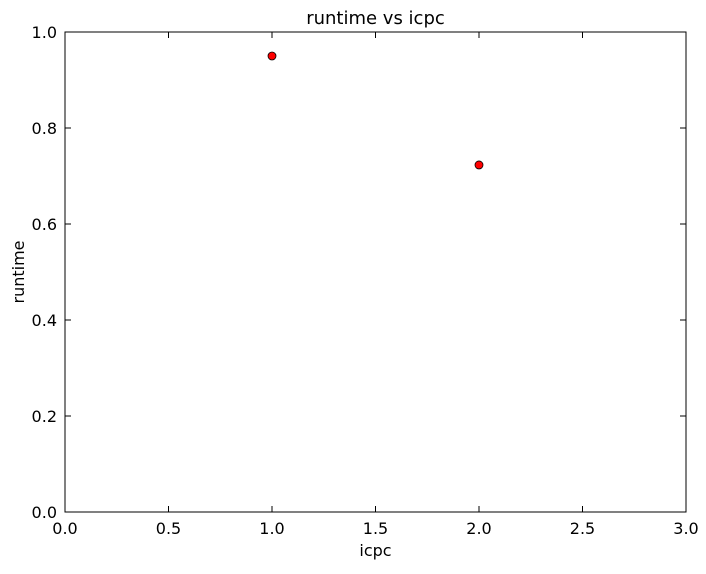 The image size is (706, 574). Describe the element at coordinates (375, 550) in the screenshot. I see `x-axis-title: icpc` at that location.